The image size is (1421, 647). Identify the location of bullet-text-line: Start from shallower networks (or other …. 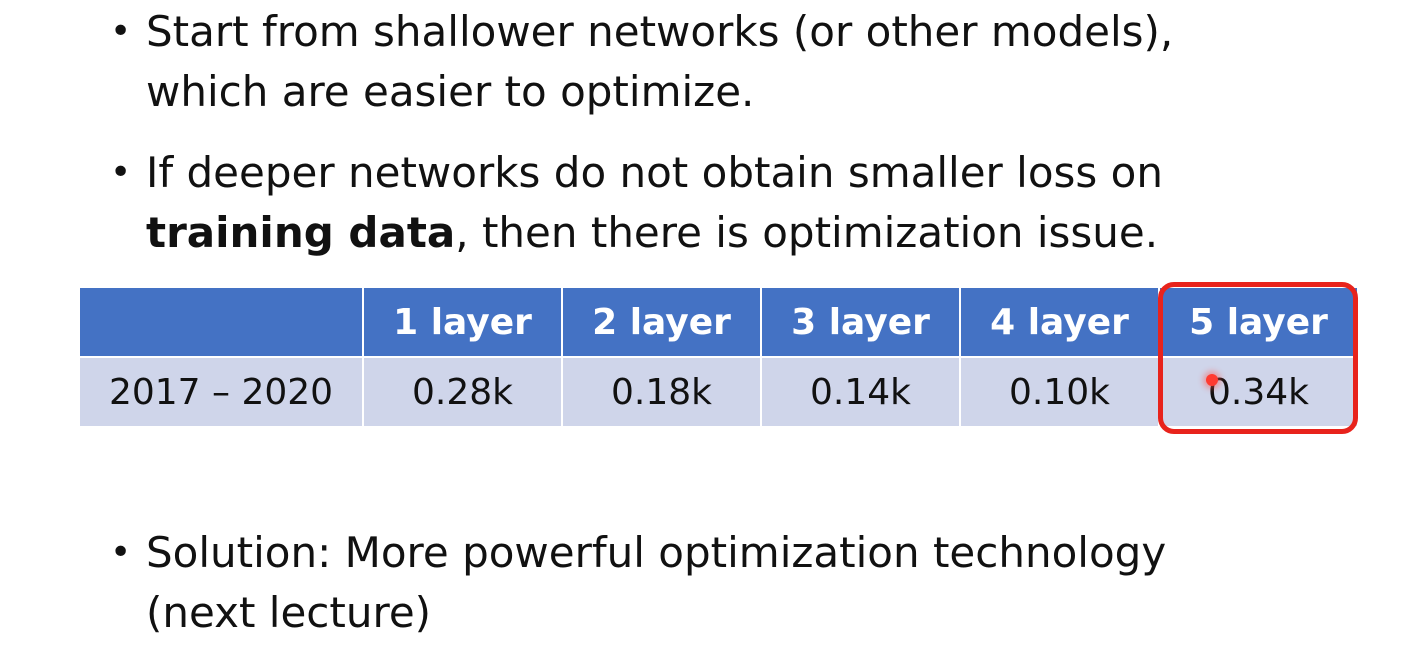
(660, 31).